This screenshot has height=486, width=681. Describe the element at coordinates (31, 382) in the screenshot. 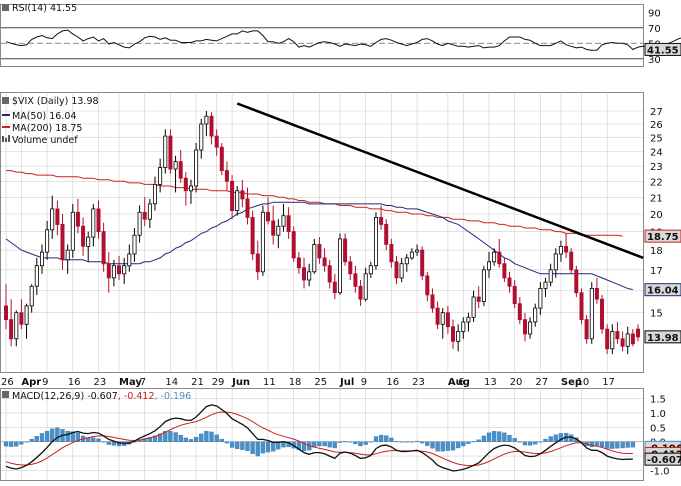

I see `date-label: Apr` at that location.